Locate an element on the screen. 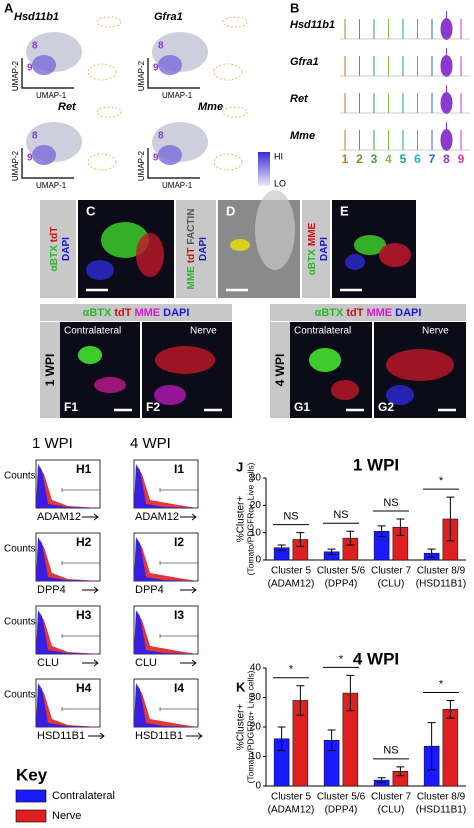 Image resolution: width=474 pixels, height=828 pixels. colorbar is located at coordinates (264, 169).